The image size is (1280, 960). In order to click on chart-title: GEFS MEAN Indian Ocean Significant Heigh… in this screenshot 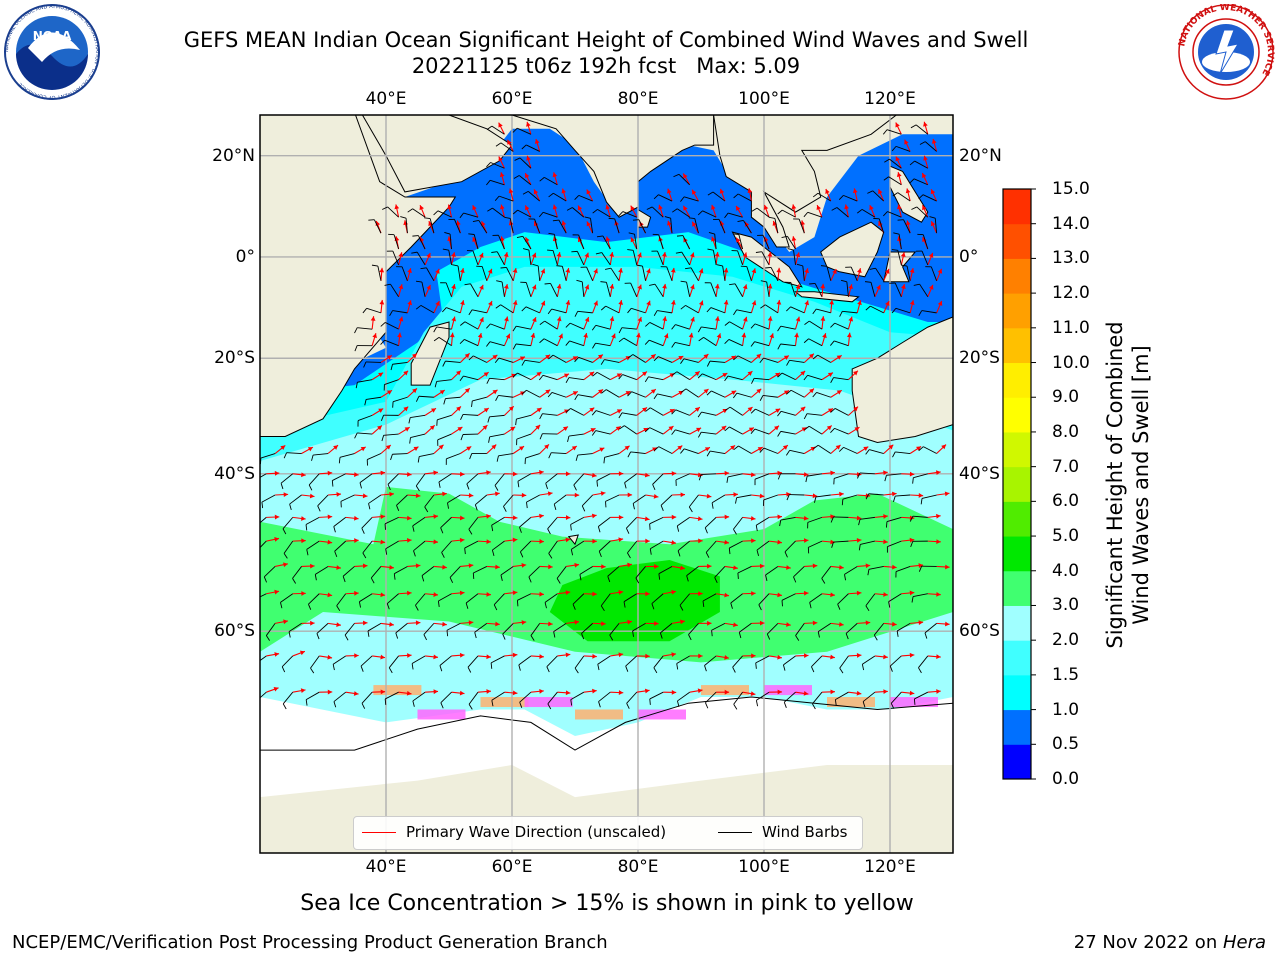, I will do `click(606, 40)`.